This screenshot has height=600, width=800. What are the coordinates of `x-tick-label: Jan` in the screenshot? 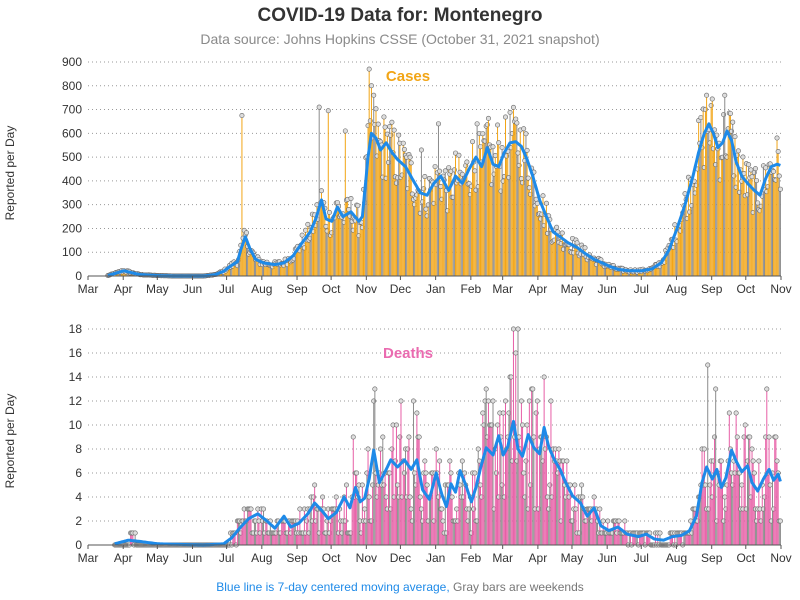 It's located at (435, 289).